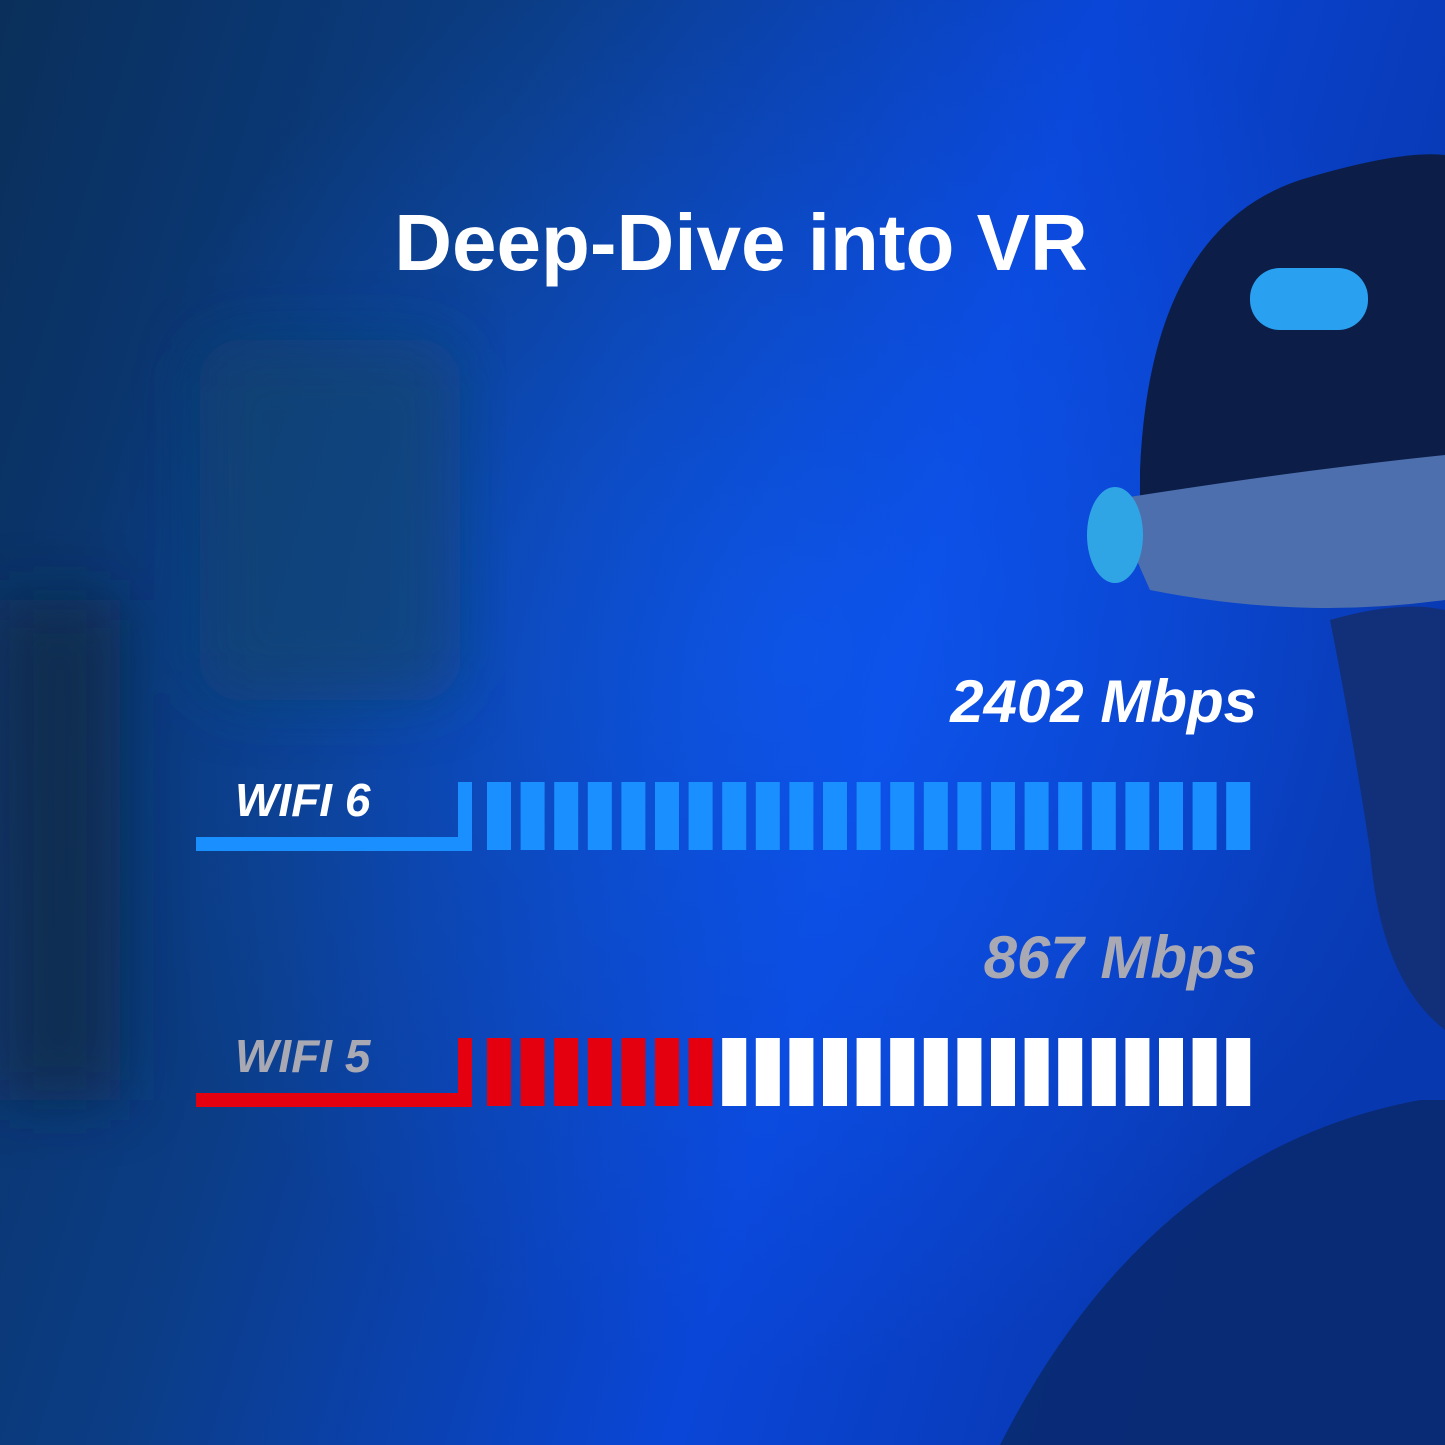  I want to click on speed-label: 2402 Mbps, so click(1103, 701).